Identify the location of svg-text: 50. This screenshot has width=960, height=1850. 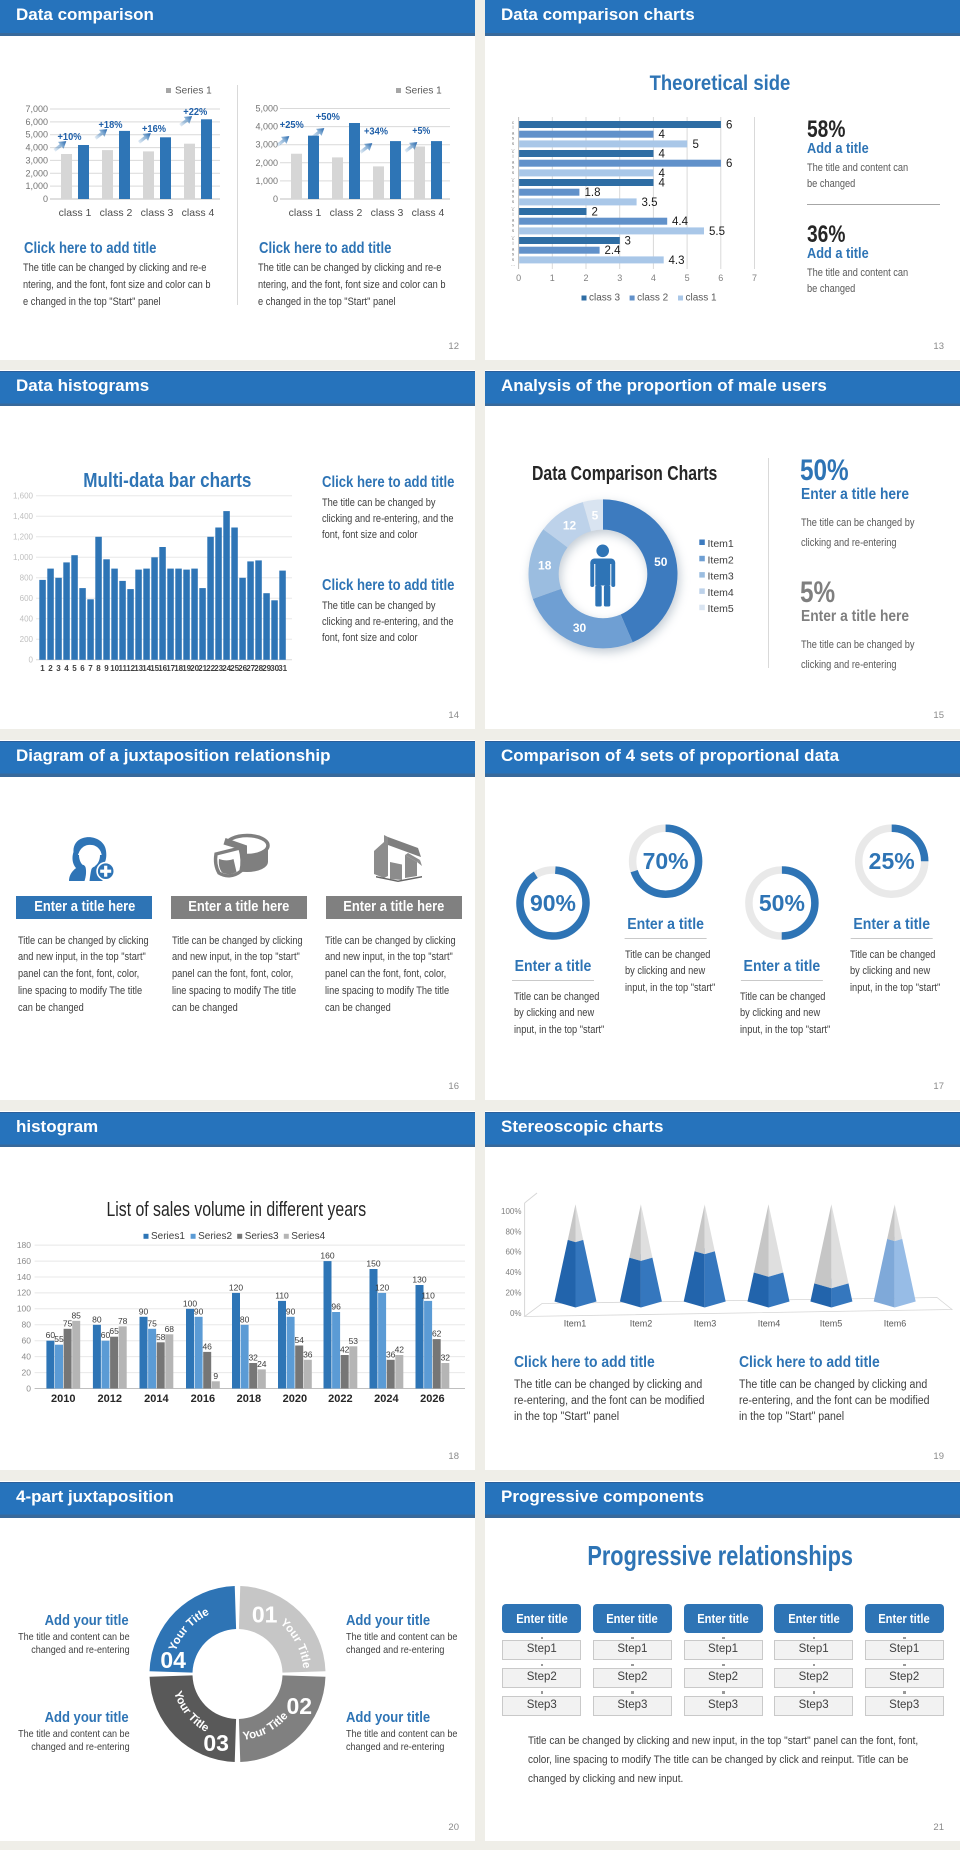
(661, 562).